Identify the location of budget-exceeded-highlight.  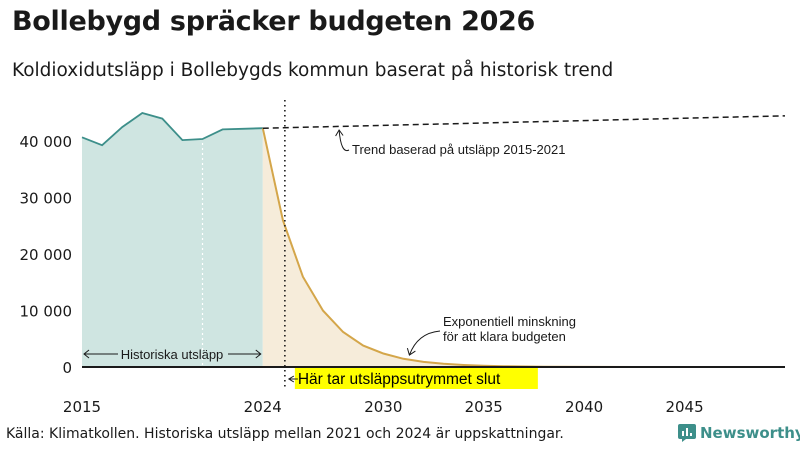
(416, 378).